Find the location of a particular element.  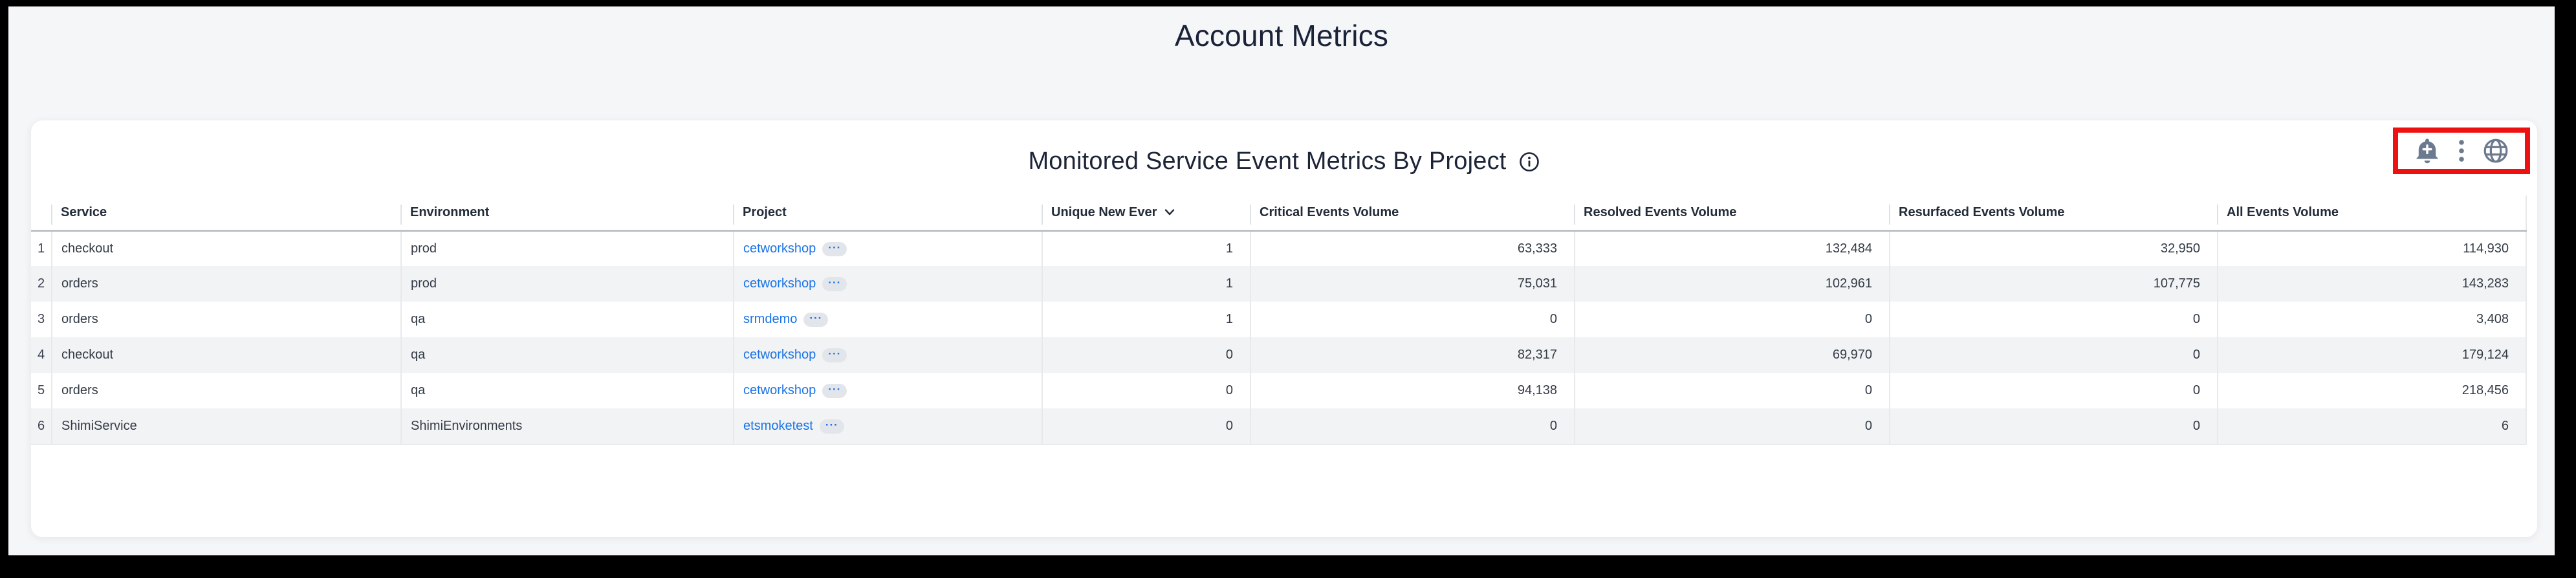

globe-button is located at coordinates (2496, 151).